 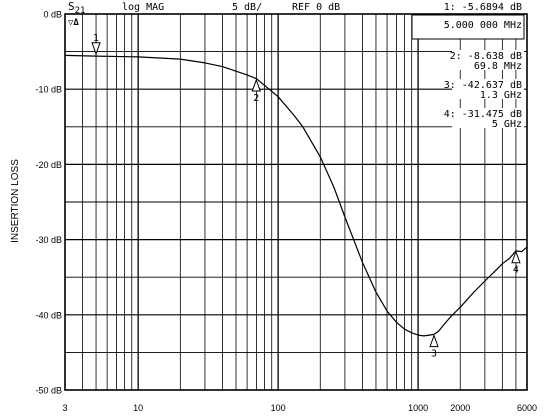 What do you see at coordinates (498, 66) in the screenshot?
I see `marker-2-frequency: 69.8 MHz` at bounding box center [498, 66].